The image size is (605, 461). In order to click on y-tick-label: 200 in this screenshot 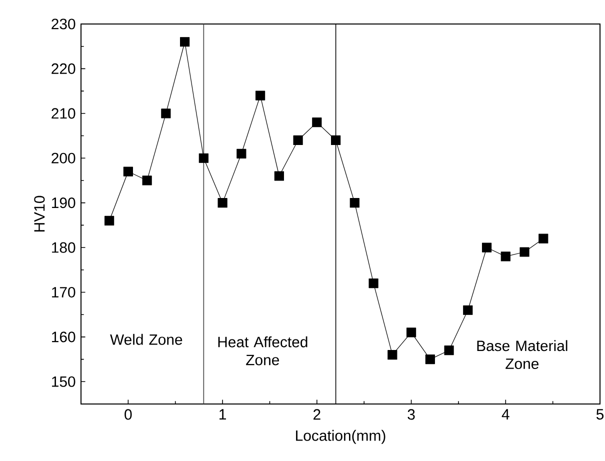, I will do `click(64, 158)`.